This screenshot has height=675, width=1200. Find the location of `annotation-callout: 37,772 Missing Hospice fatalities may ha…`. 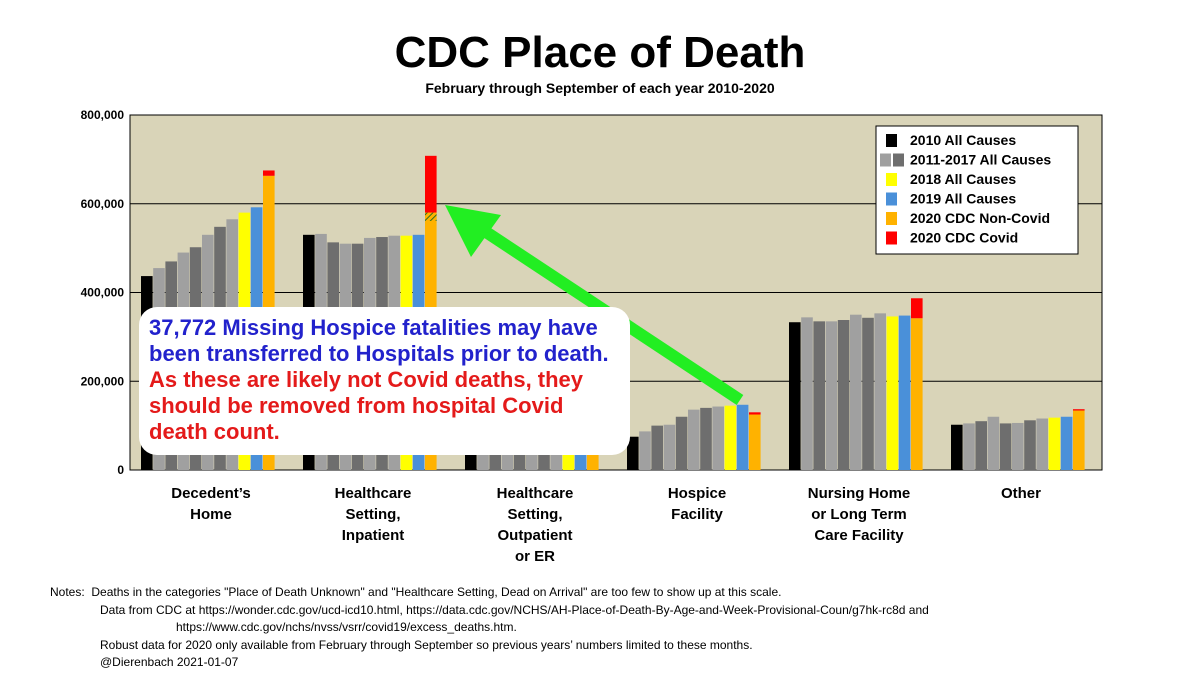

annotation-callout: 37,772 Missing Hospice fatalities may ha… is located at coordinates (384, 381).